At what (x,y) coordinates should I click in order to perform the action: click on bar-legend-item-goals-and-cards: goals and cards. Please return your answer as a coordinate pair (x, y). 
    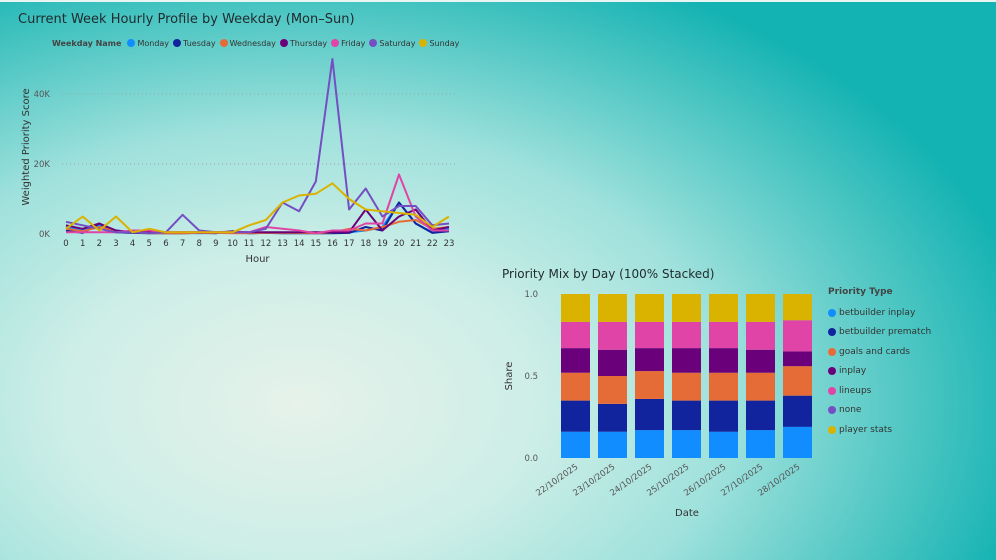
    Looking at the image, I should click on (879, 352).